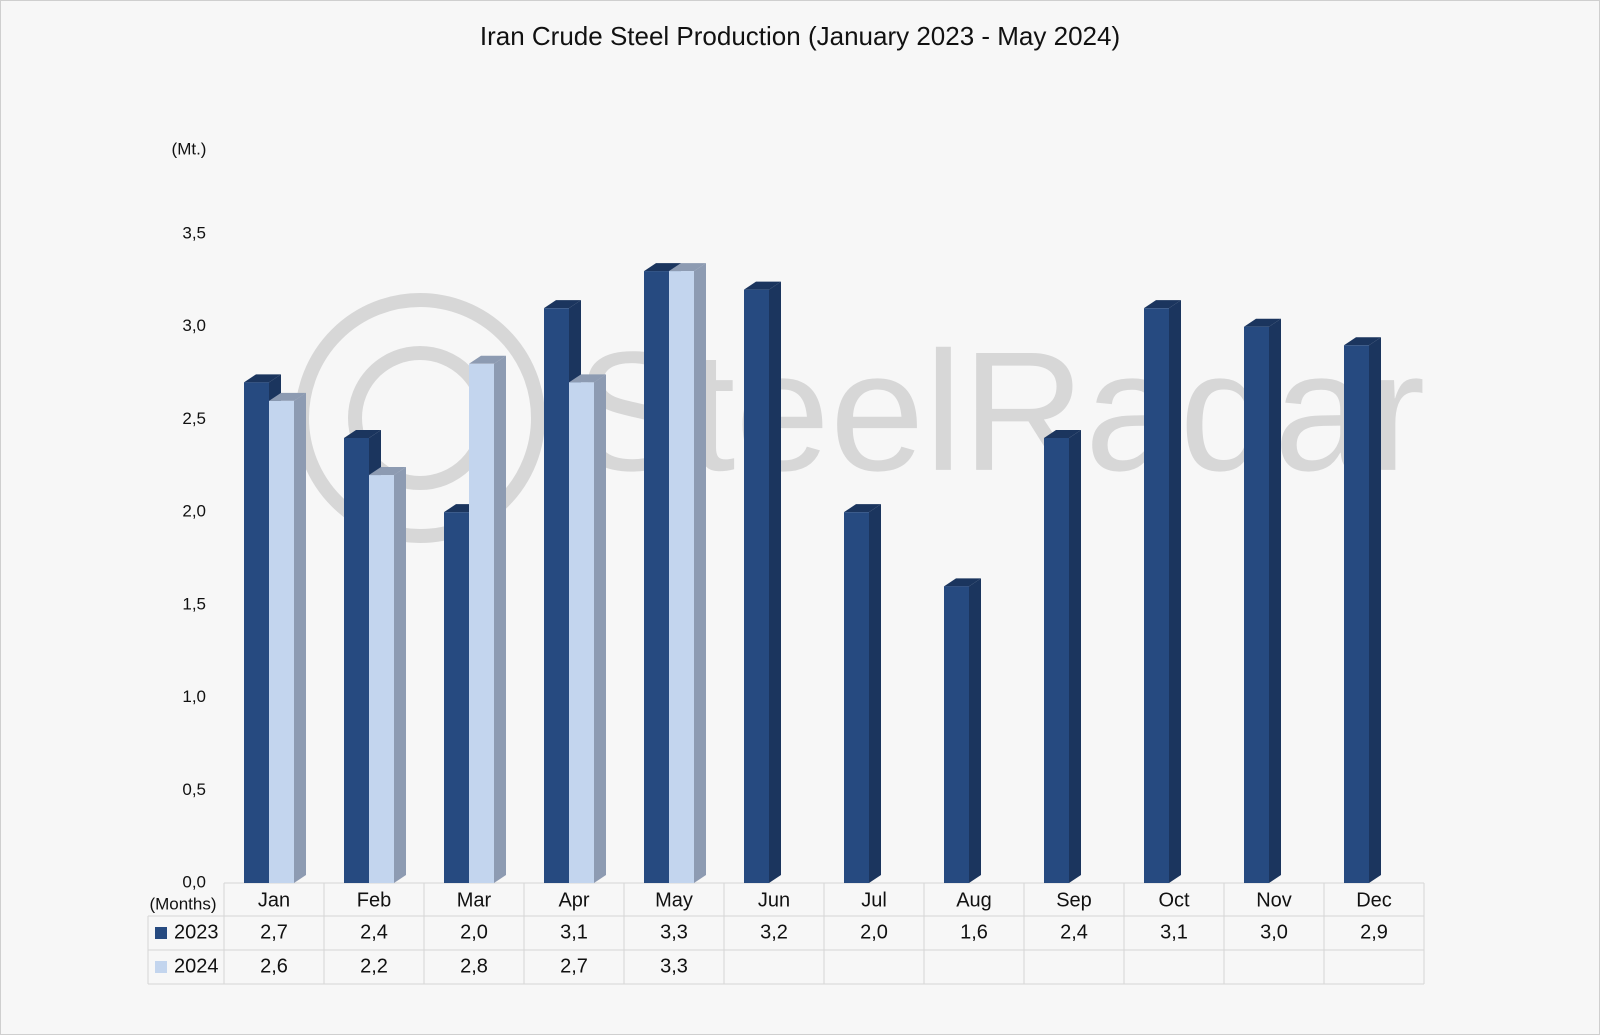 This screenshot has width=1600, height=1035. What do you see at coordinates (194, 325) in the screenshot?
I see `y-tick-label: 3,0` at bounding box center [194, 325].